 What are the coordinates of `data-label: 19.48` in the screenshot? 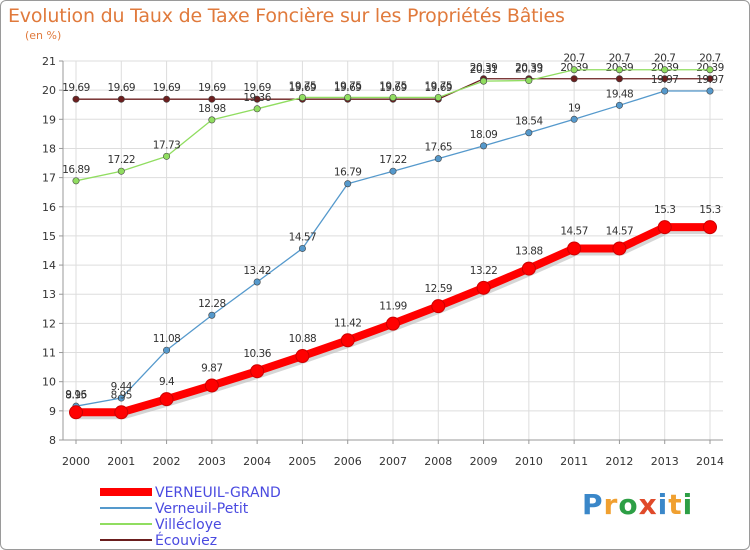 It's located at (620, 94).